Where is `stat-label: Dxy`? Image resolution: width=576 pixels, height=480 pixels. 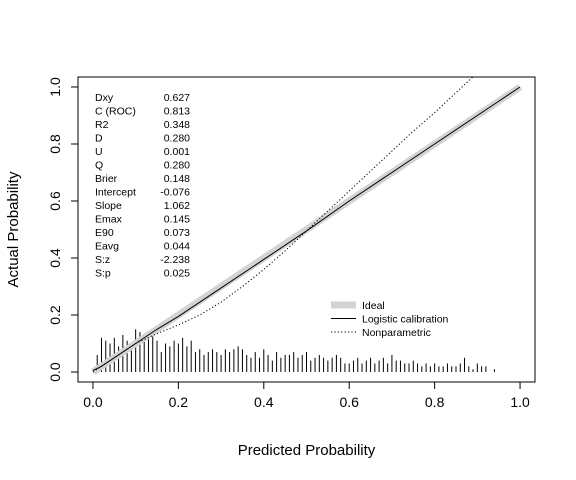 stat-label: Dxy is located at coordinates (104, 98).